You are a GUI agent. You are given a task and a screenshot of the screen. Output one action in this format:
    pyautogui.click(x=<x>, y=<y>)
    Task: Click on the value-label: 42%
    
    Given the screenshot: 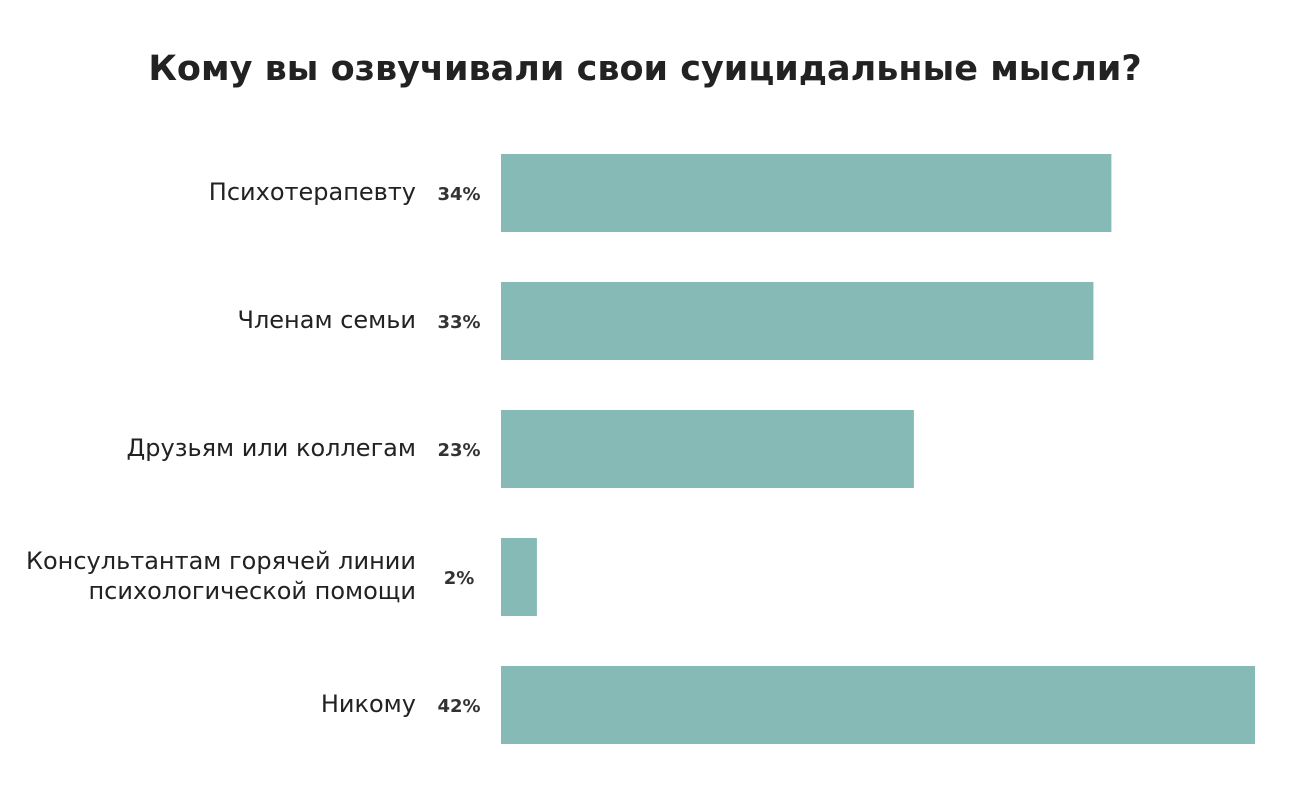 What is the action you would take?
    pyautogui.click(x=458, y=706)
    